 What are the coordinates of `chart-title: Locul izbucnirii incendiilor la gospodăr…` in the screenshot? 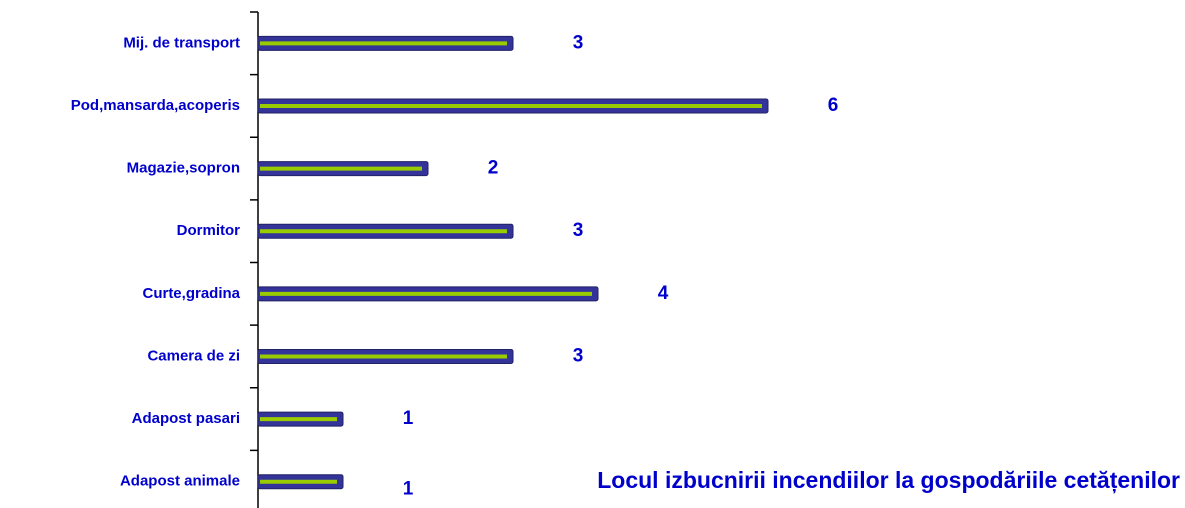 It's located at (888, 480).